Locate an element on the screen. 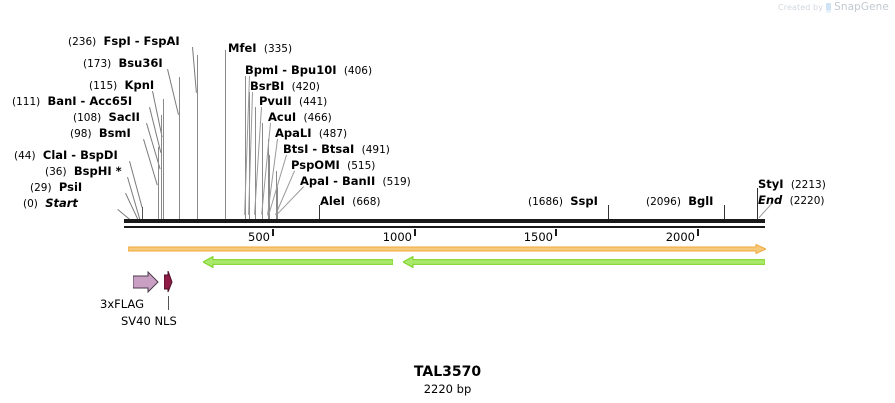  ruler-tick-label: 1000 is located at coordinates (397, 237).